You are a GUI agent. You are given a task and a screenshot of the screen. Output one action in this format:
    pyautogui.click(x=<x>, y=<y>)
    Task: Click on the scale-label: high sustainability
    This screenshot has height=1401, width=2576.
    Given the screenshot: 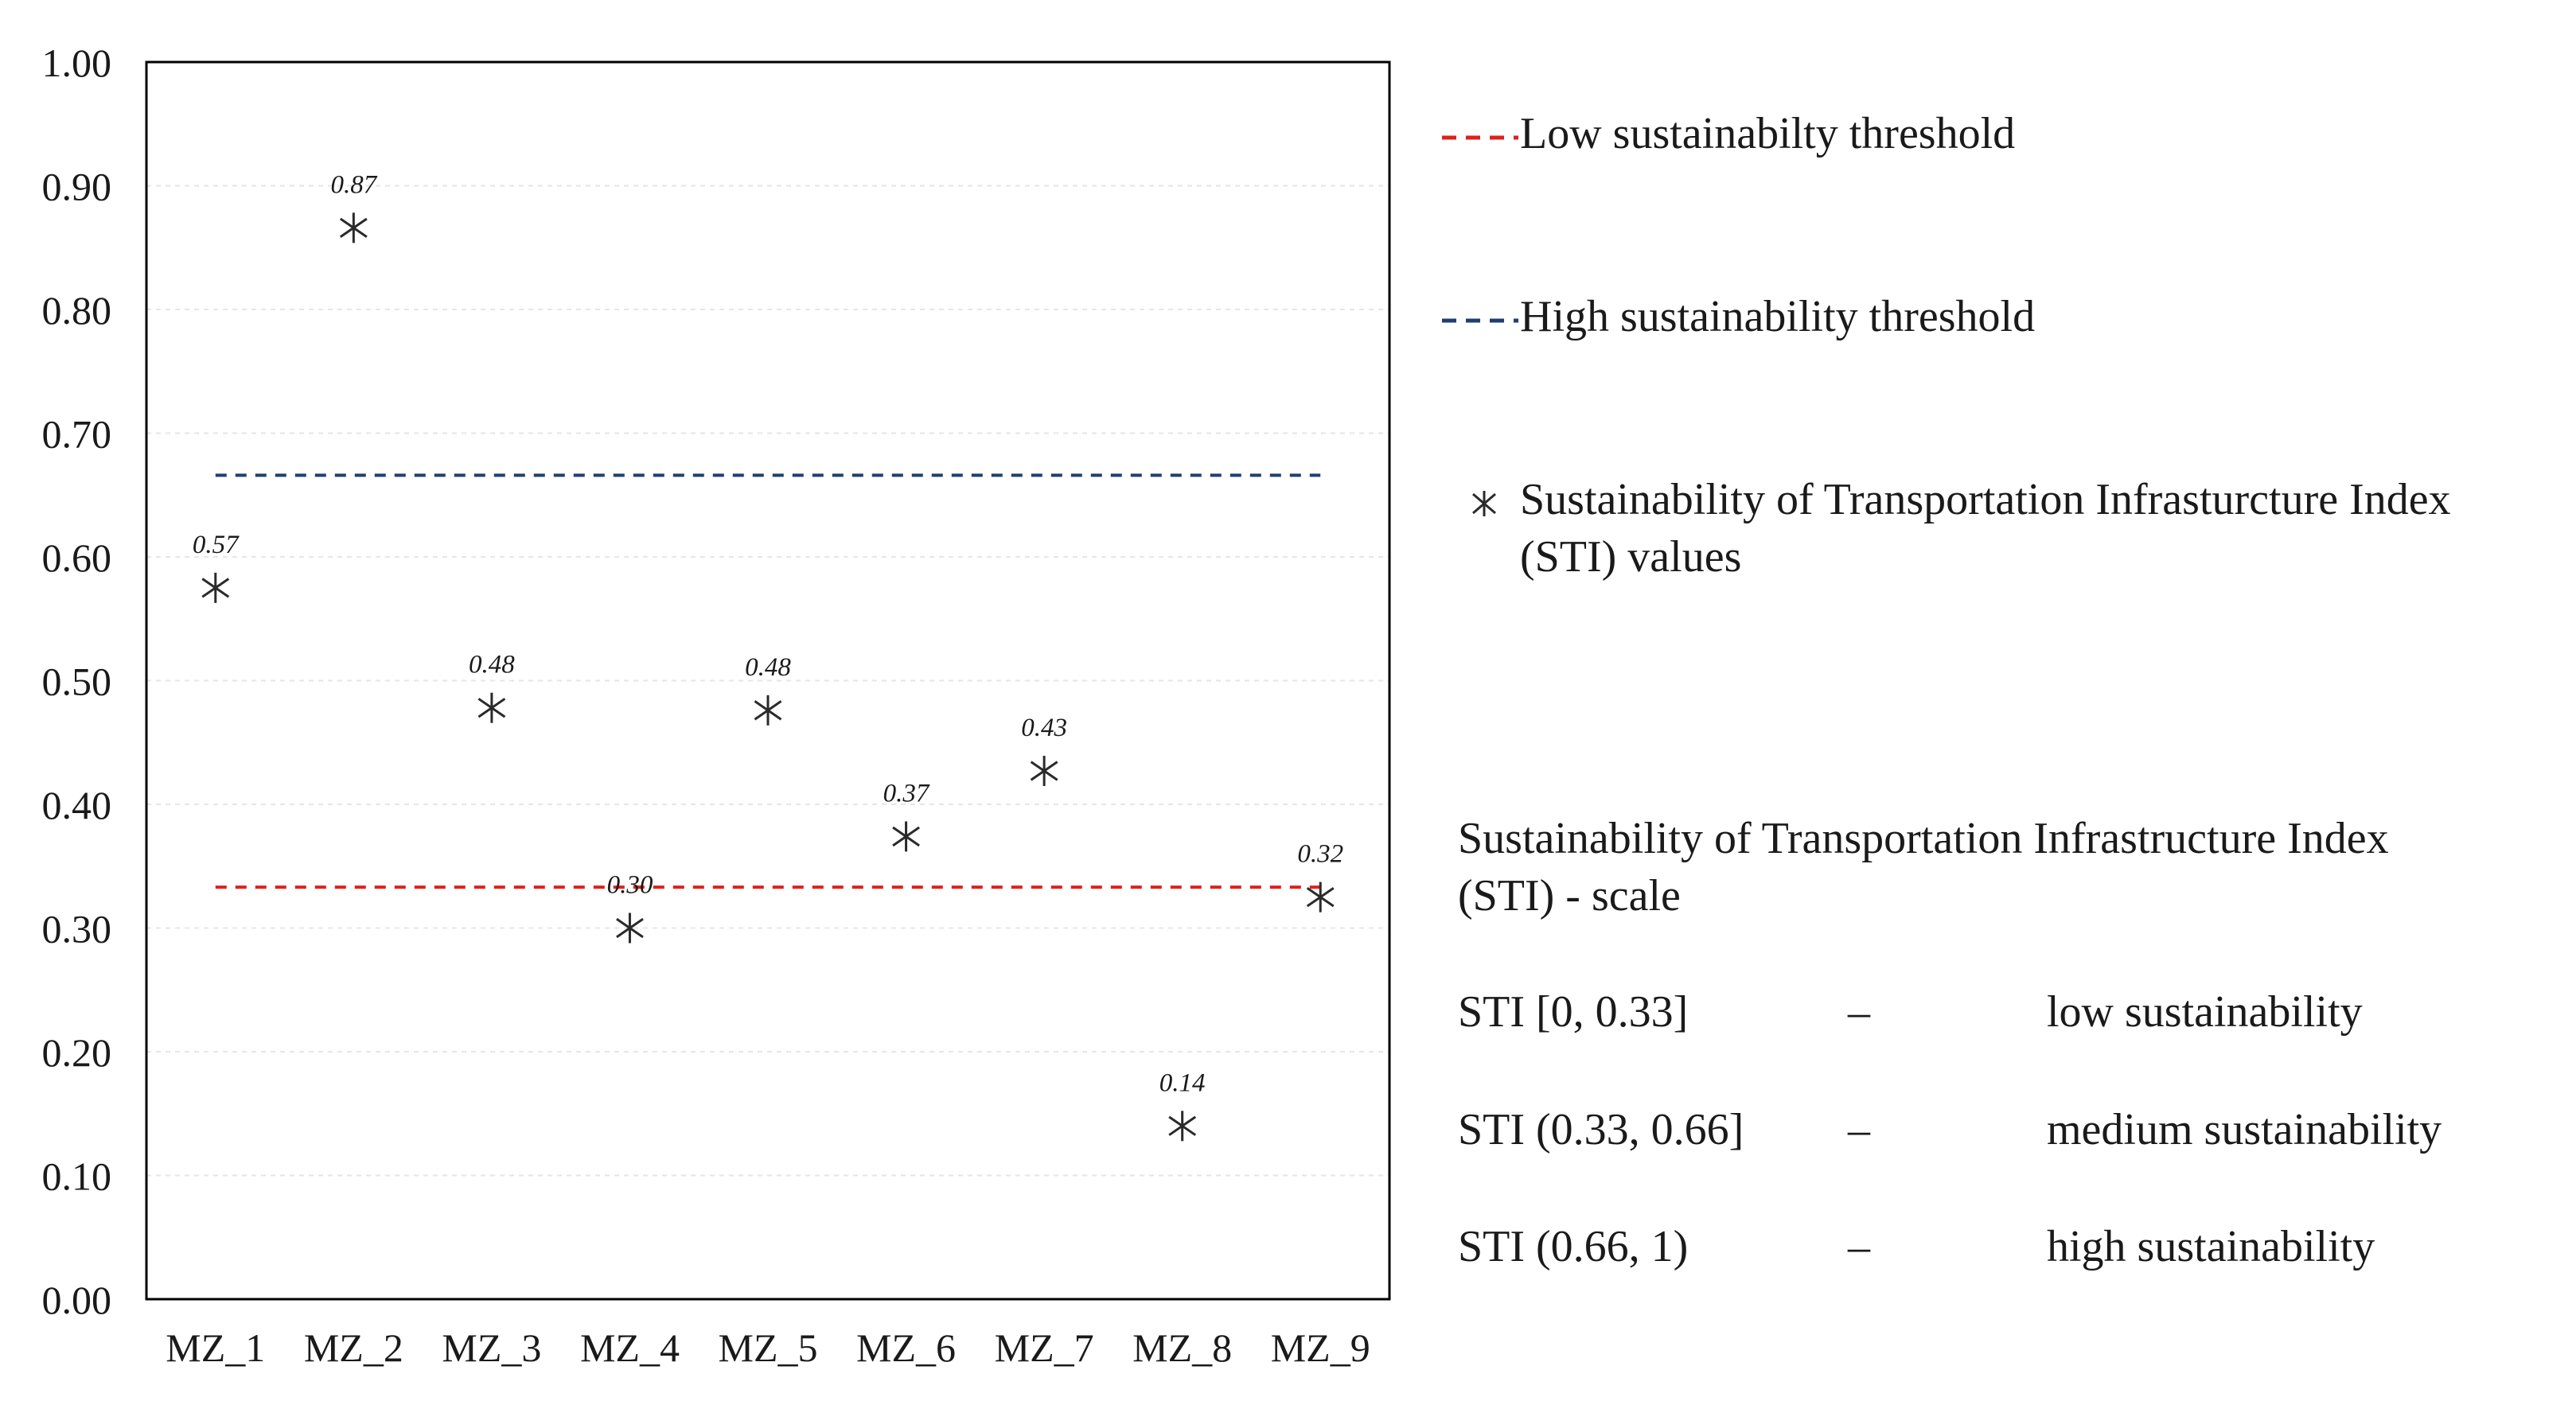 What is the action you would take?
    pyautogui.click(x=2211, y=1246)
    